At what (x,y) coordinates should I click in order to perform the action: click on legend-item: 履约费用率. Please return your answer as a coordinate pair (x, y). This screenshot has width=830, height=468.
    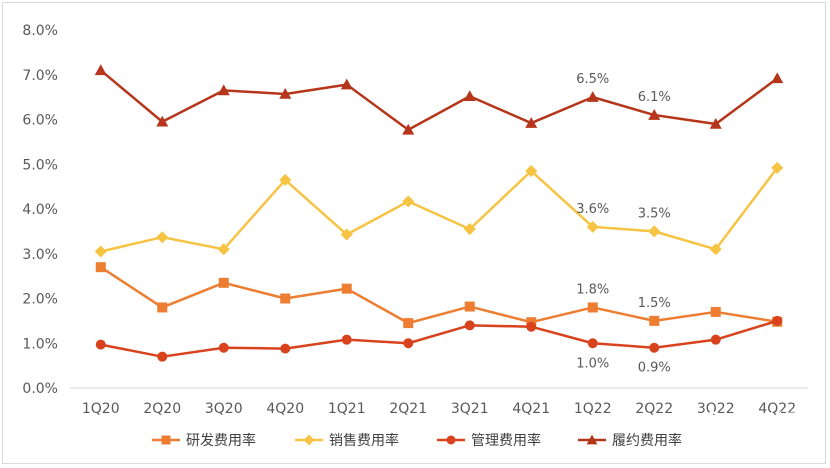
    Looking at the image, I should click on (630, 440).